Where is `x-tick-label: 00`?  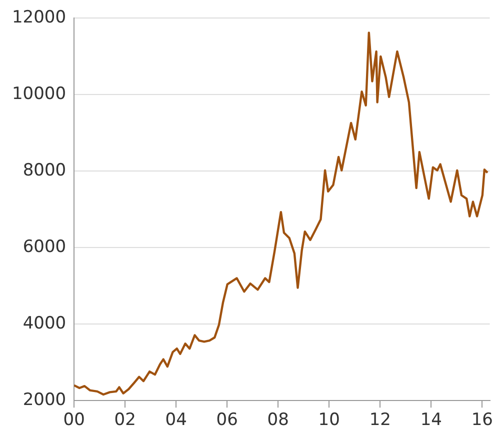
x-tick-label: 00 is located at coordinates (74, 420).